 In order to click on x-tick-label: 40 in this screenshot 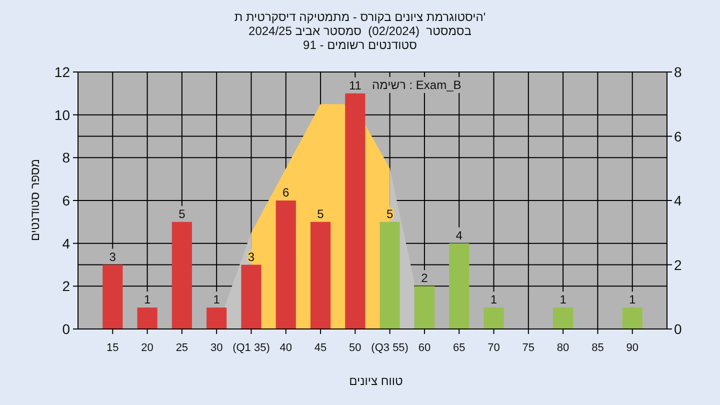, I will do `click(286, 348)`.